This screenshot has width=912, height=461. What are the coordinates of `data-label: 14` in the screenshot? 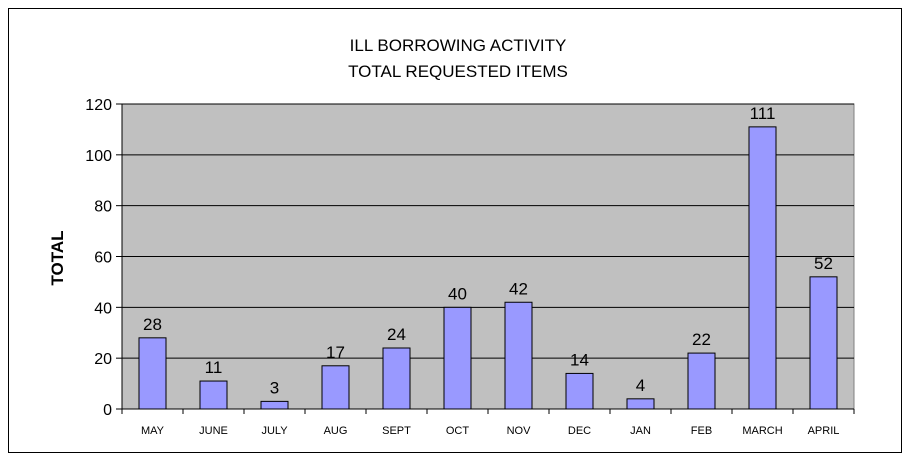 It's located at (579, 359).